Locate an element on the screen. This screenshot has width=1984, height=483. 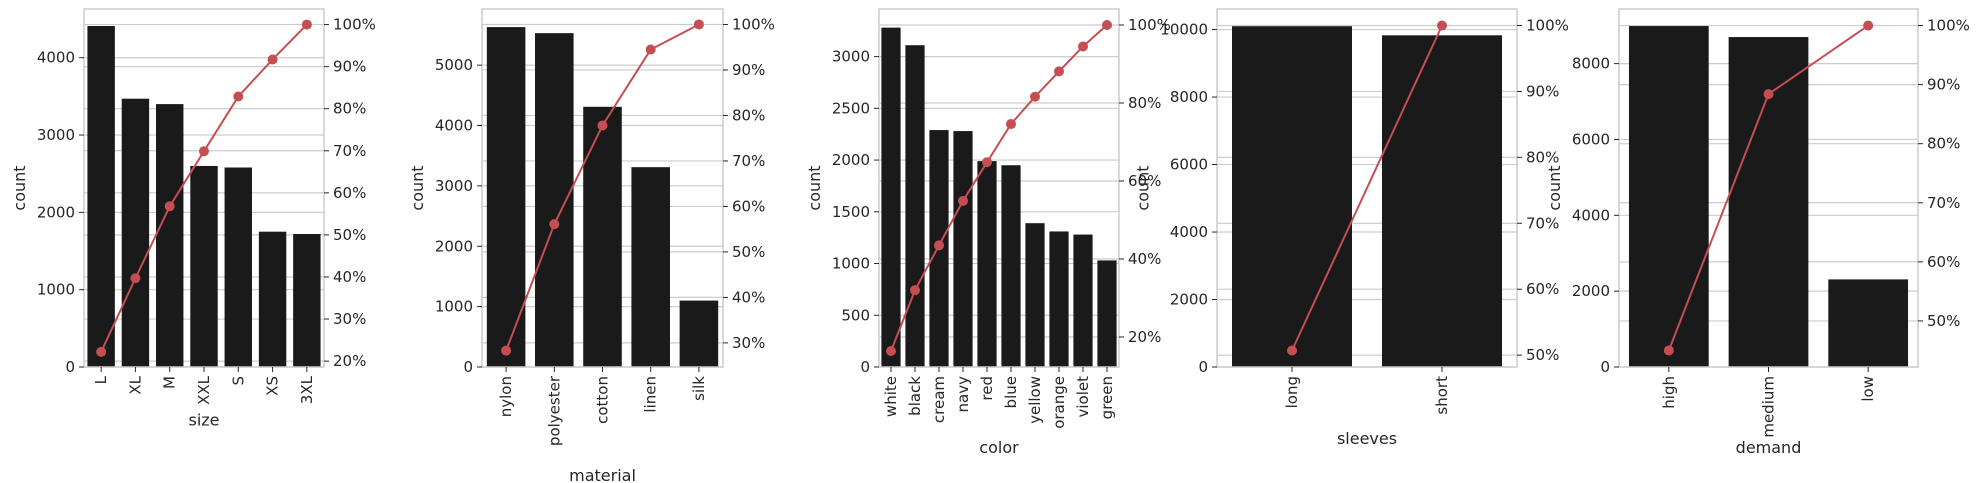
y-tick-label: 6000 is located at coordinates (1591, 139).